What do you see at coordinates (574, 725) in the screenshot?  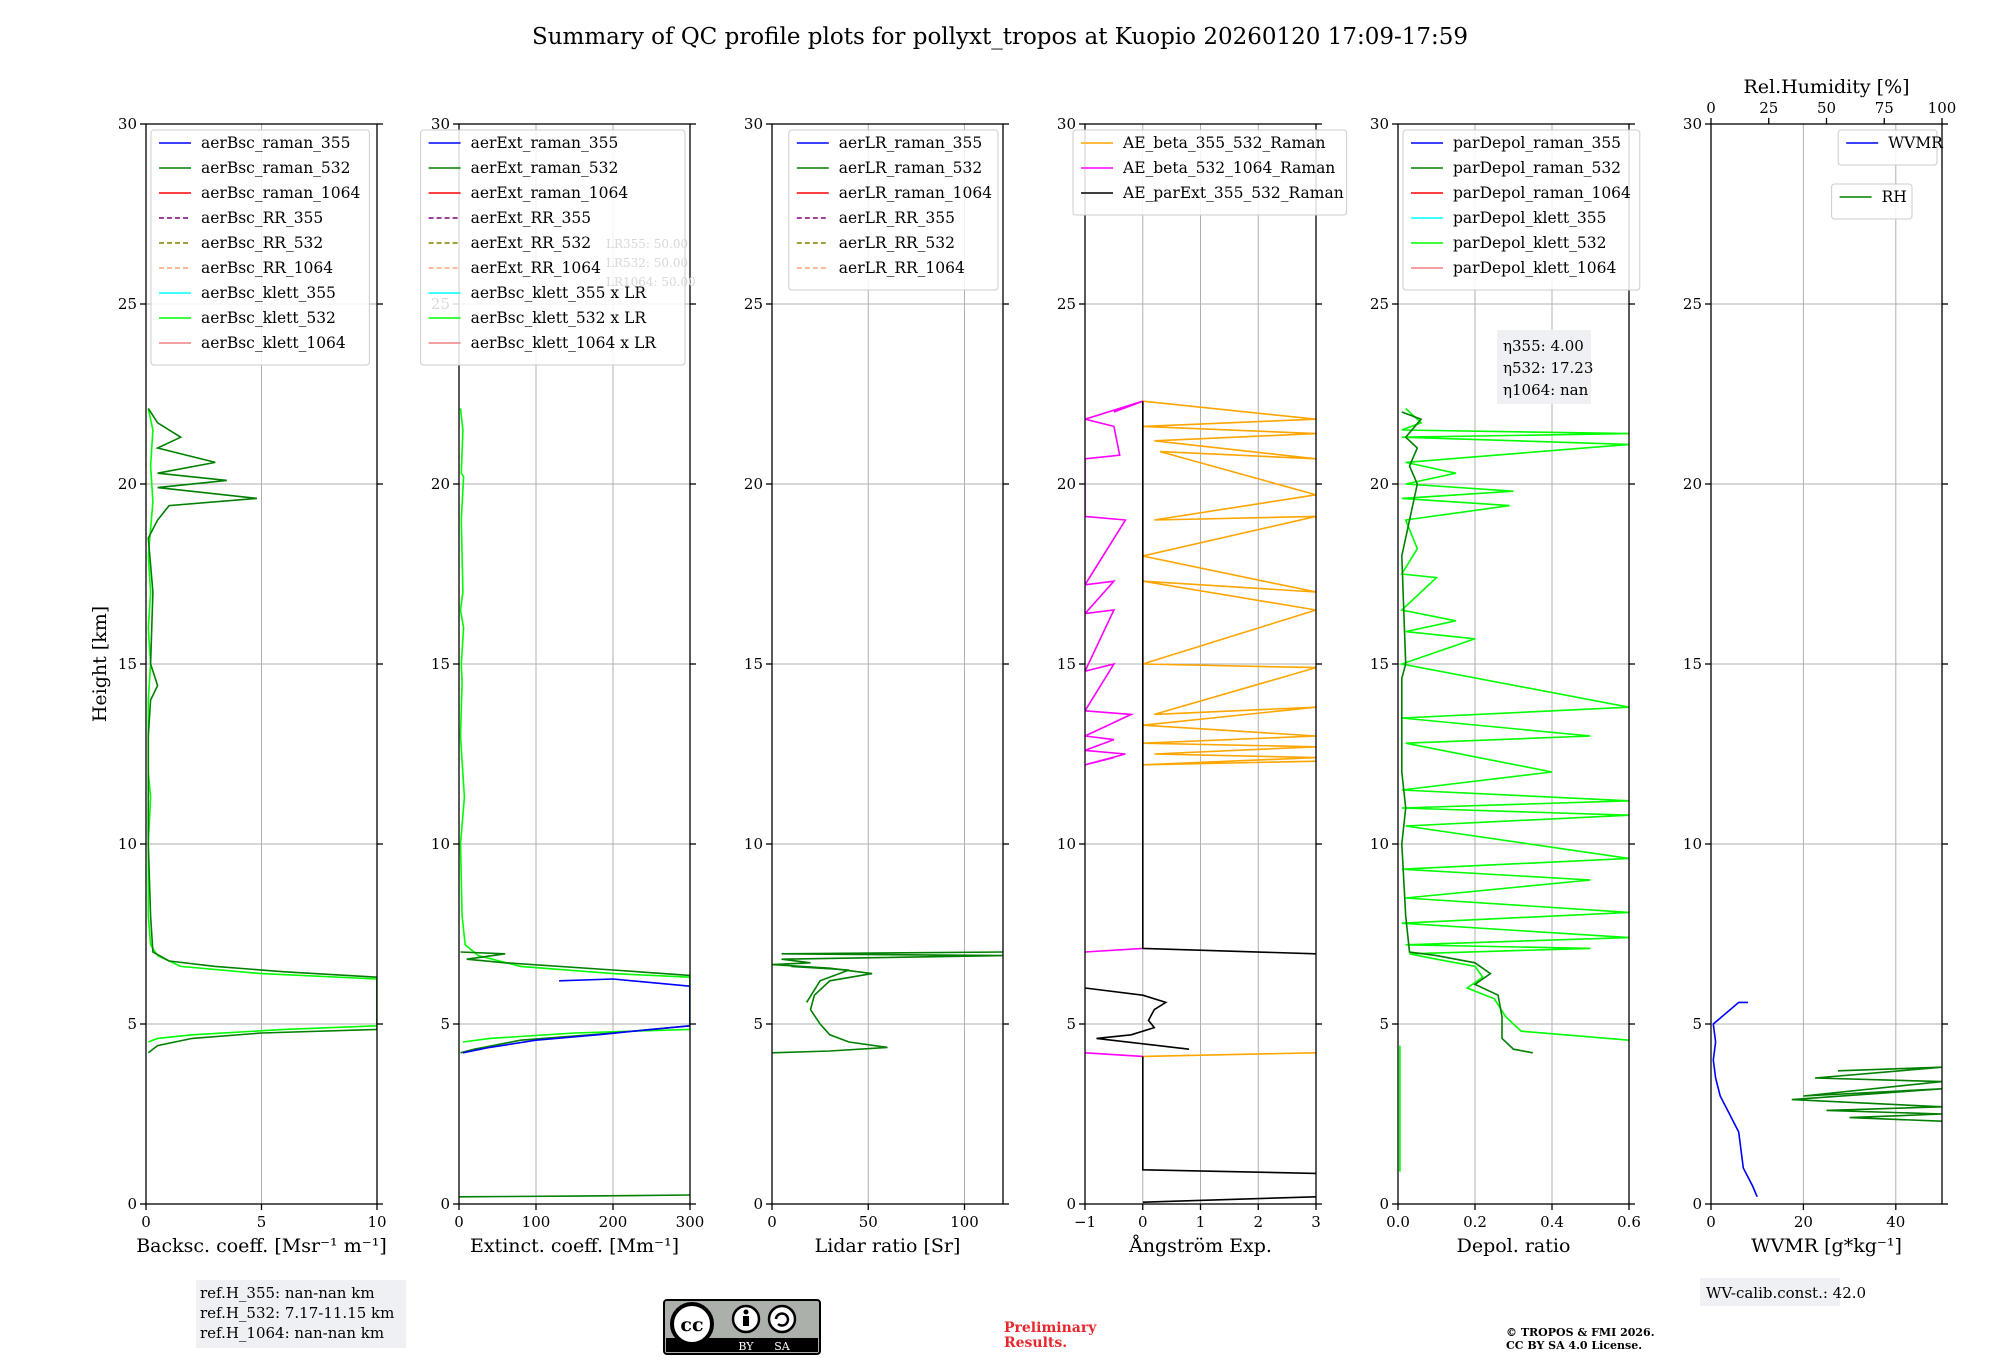 I see `series-line-aerbsc-klett-532-x-lr` at bounding box center [574, 725].